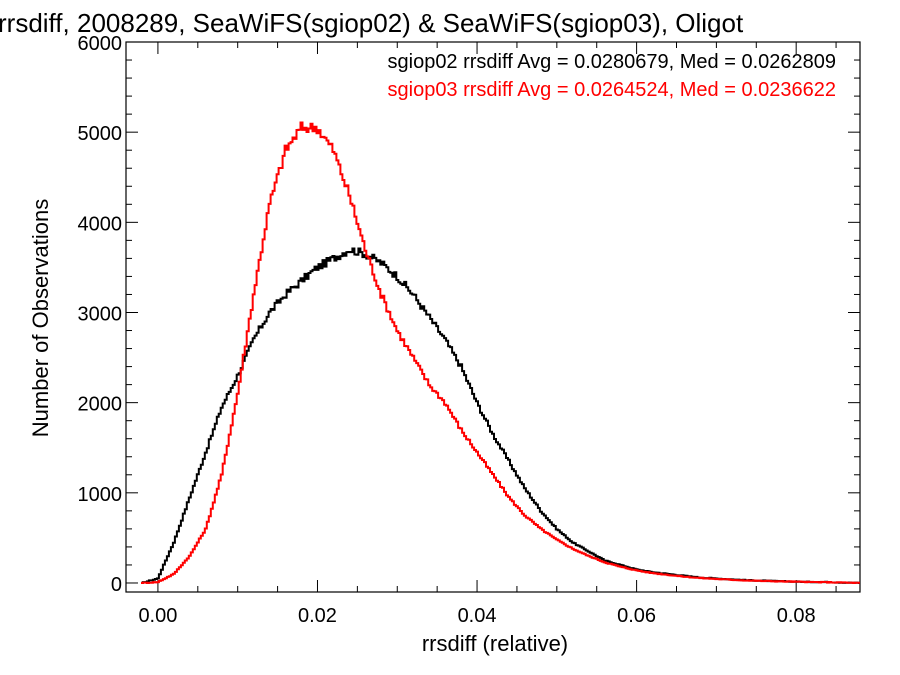 The height and width of the screenshot is (675, 900). Describe the element at coordinates (495, 643) in the screenshot. I see `x-axis-label: rrsdiff (relative)` at that location.